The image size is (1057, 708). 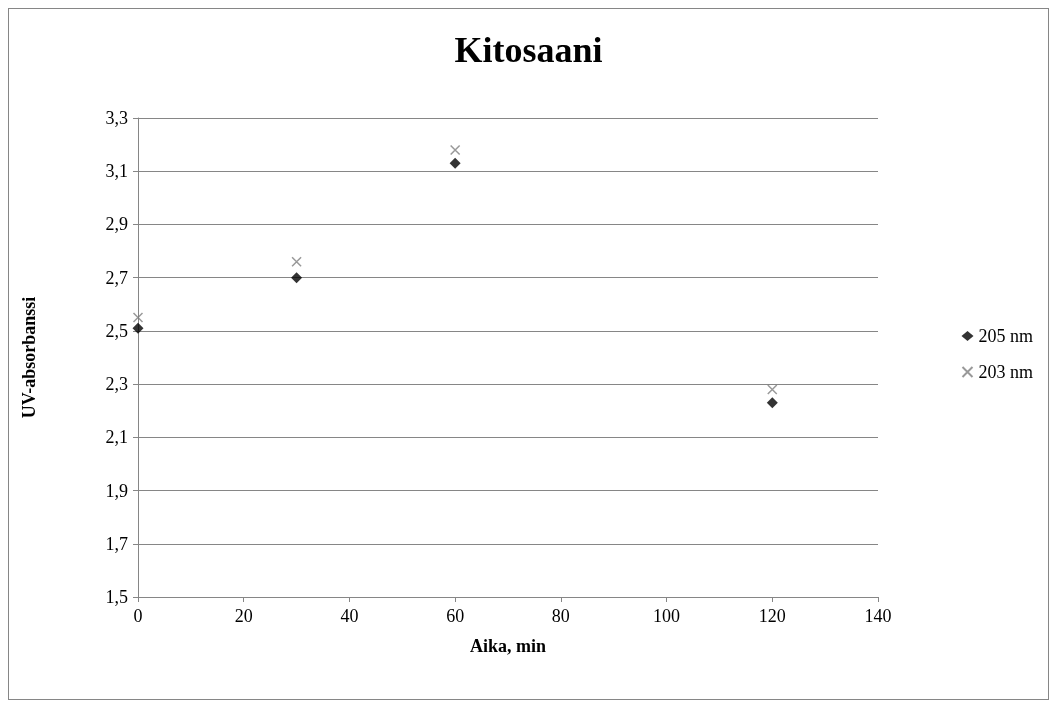 What do you see at coordinates (1006, 372) in the screenshot?
I see `legend-label: 203 nm` at bounding box center [1006, 372].